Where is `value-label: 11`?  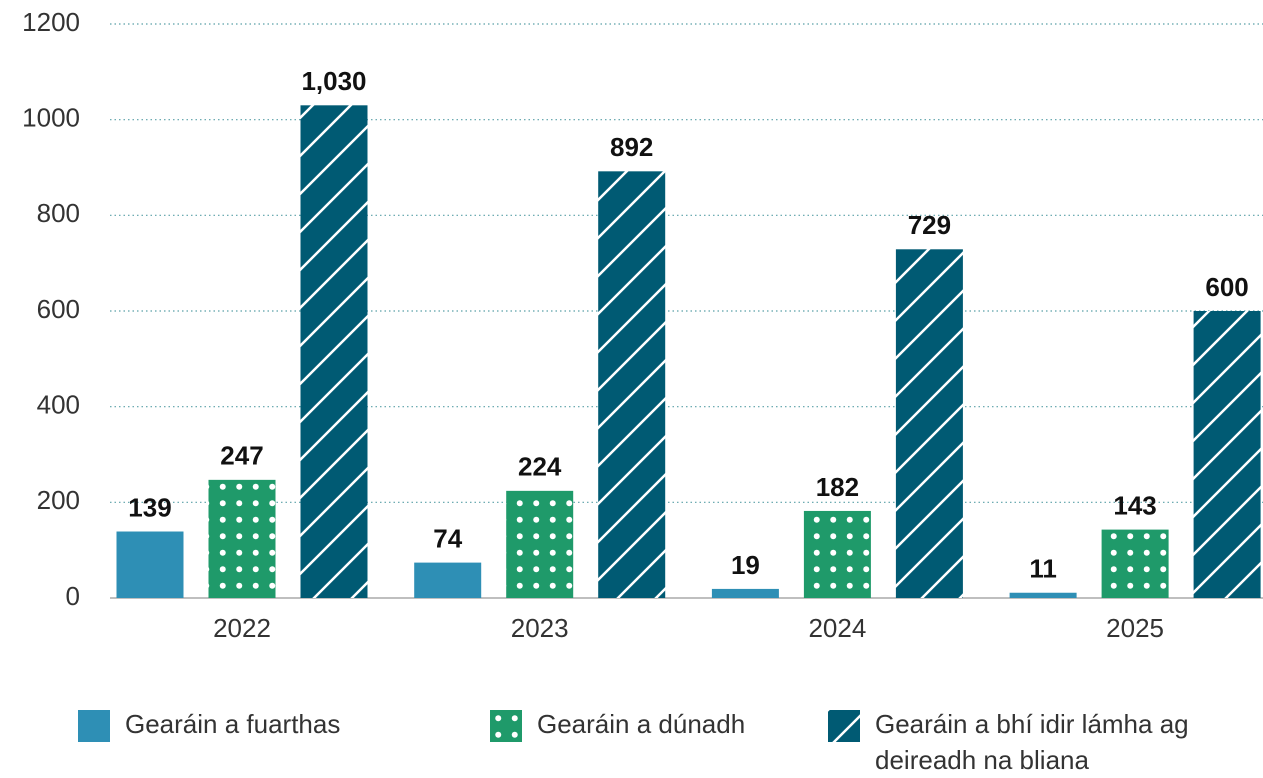
value-label: 11 is located at coordinates (1043, 569).